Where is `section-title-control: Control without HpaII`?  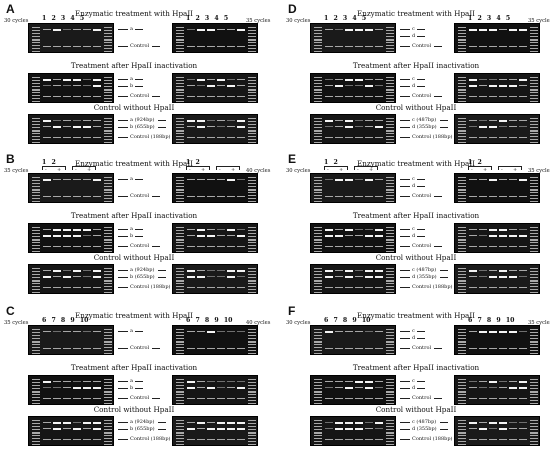 section-title-control: Control without HpaII is located at coordinates (134, 409).